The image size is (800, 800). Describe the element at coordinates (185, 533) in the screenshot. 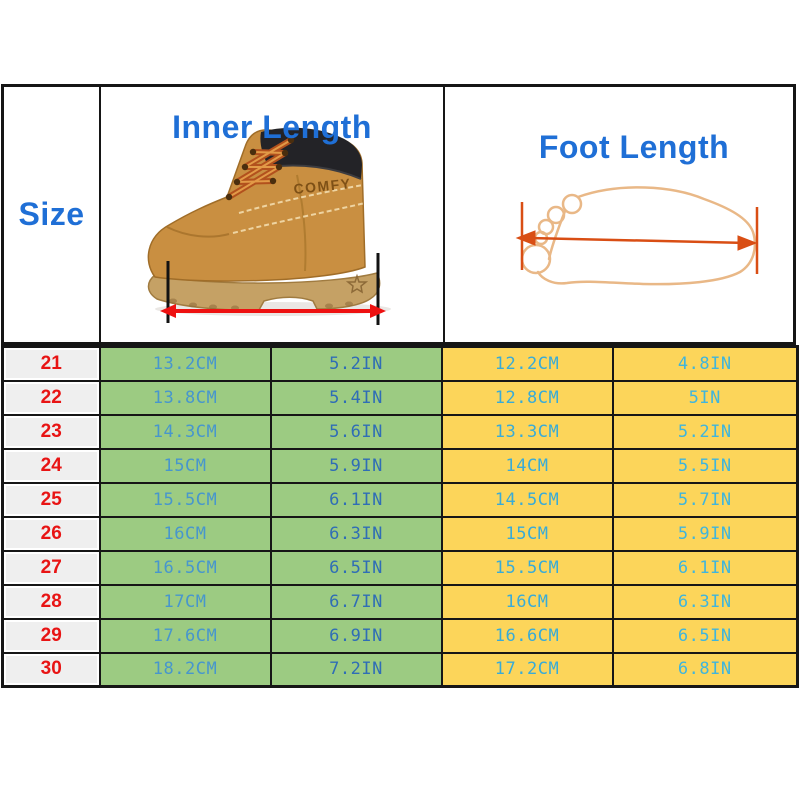

I see `inner-length-cm-cell: 16CM` at that location.